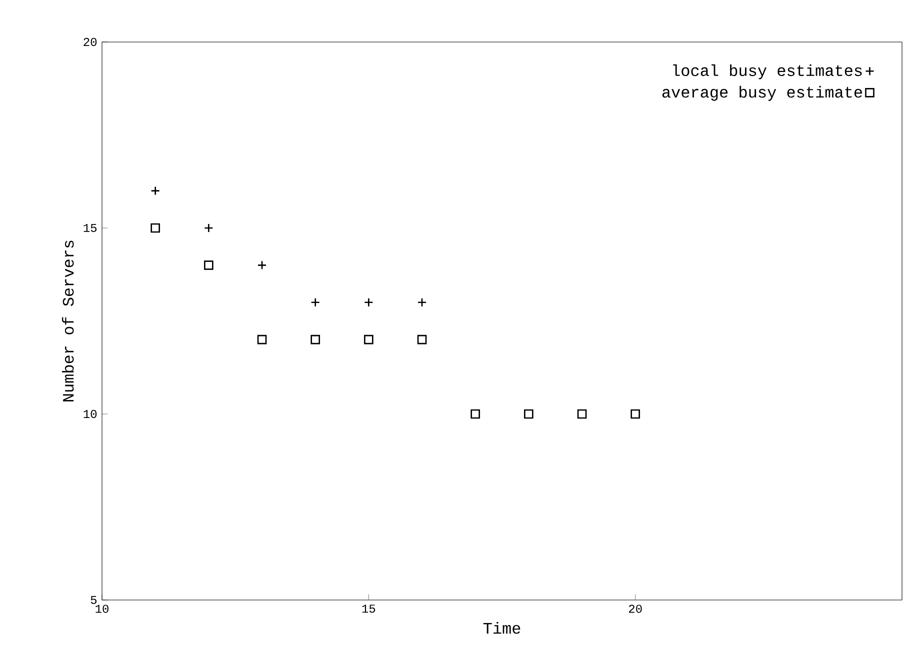  Describe the element at coordinates (90, 42) in the screenshot. I see `y-tick-label: 20` at that location.